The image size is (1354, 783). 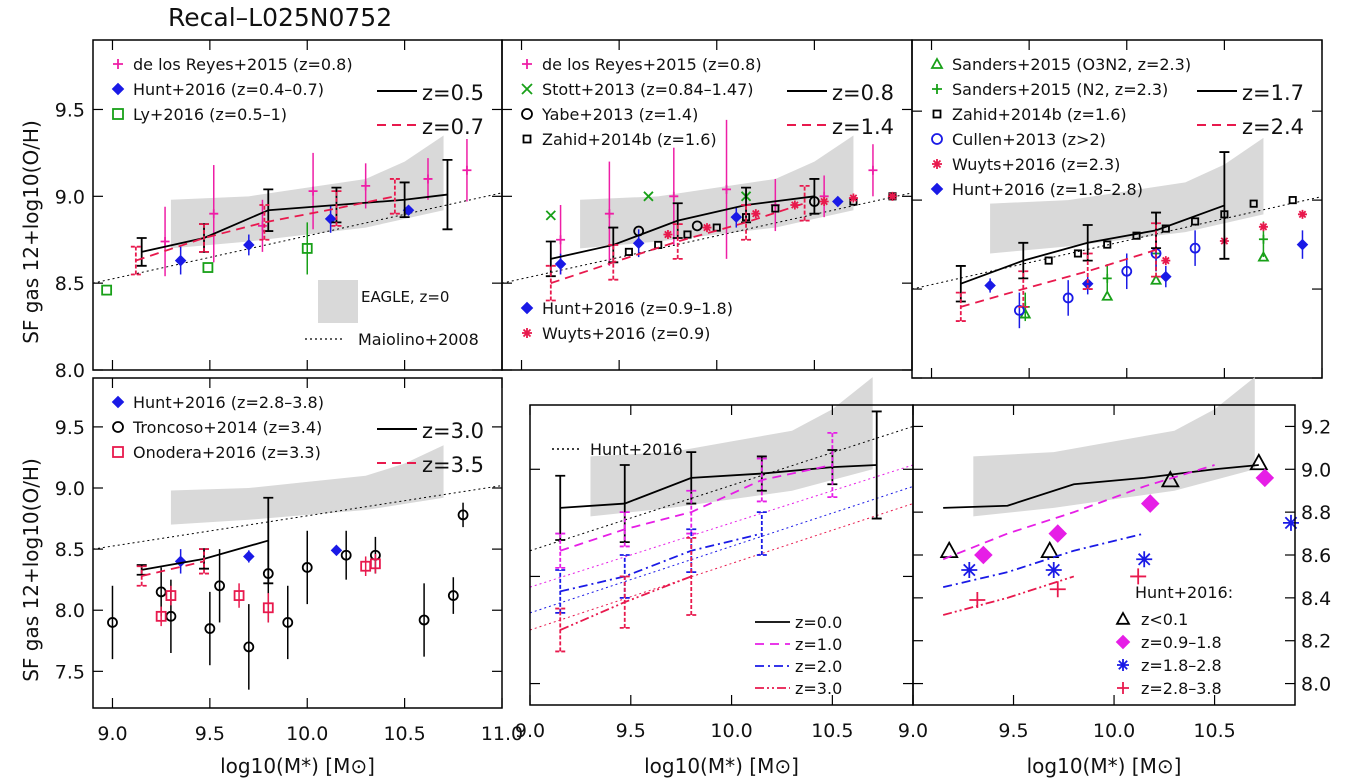 I want to click on y-tick-label: 8.5, so click(x=70, y=284).